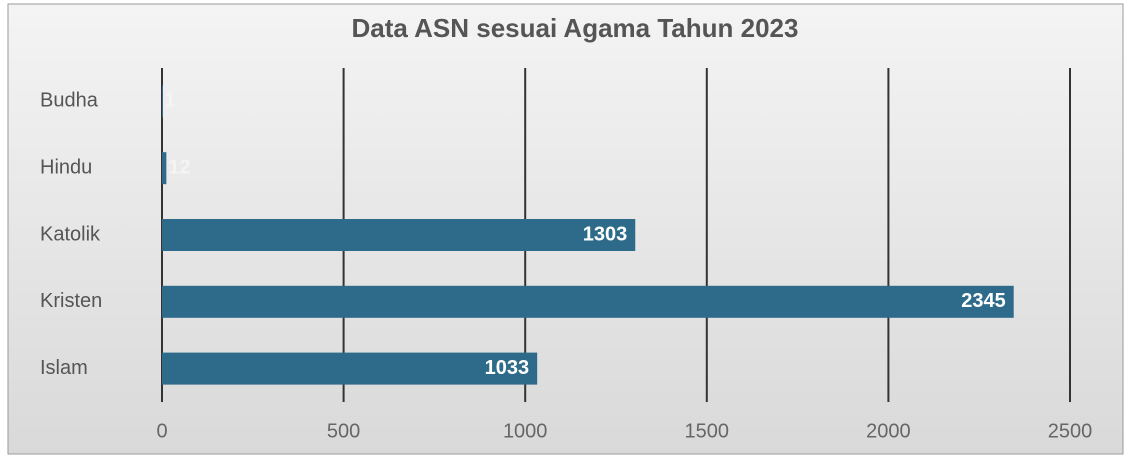 This screenshot has width=1131, height=459. What do you see at coordinates (575, 28) in the screenshot?
I see `chart-title: Data ASN sesuai Agama Tahun 2023` at bounding box center [575, 28].